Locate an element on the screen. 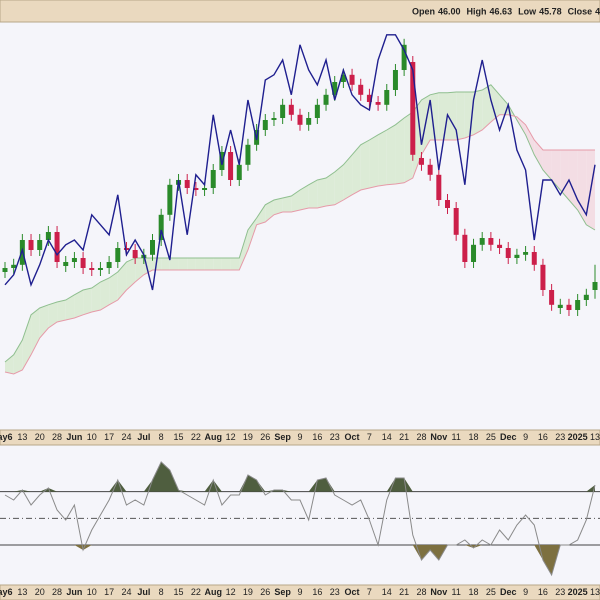 The height and width of the screenshot is (600, 600). x-tick-label: 8 is located at coordinates (161, 437).